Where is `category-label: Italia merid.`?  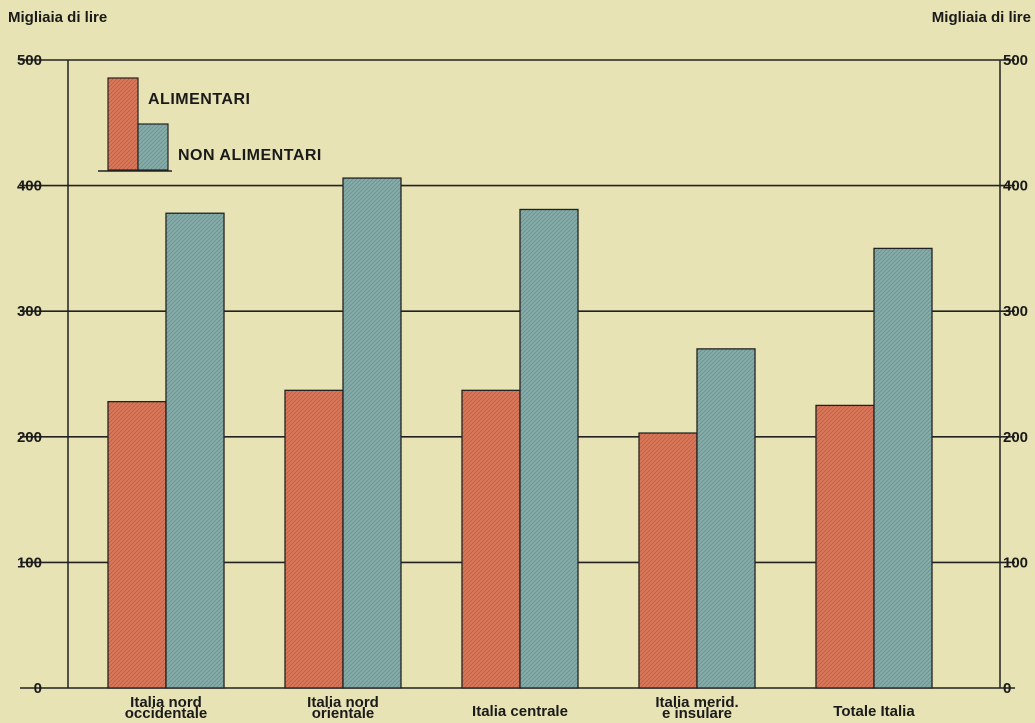 category-label: Italia merid. is located at coordinates (696, 702).